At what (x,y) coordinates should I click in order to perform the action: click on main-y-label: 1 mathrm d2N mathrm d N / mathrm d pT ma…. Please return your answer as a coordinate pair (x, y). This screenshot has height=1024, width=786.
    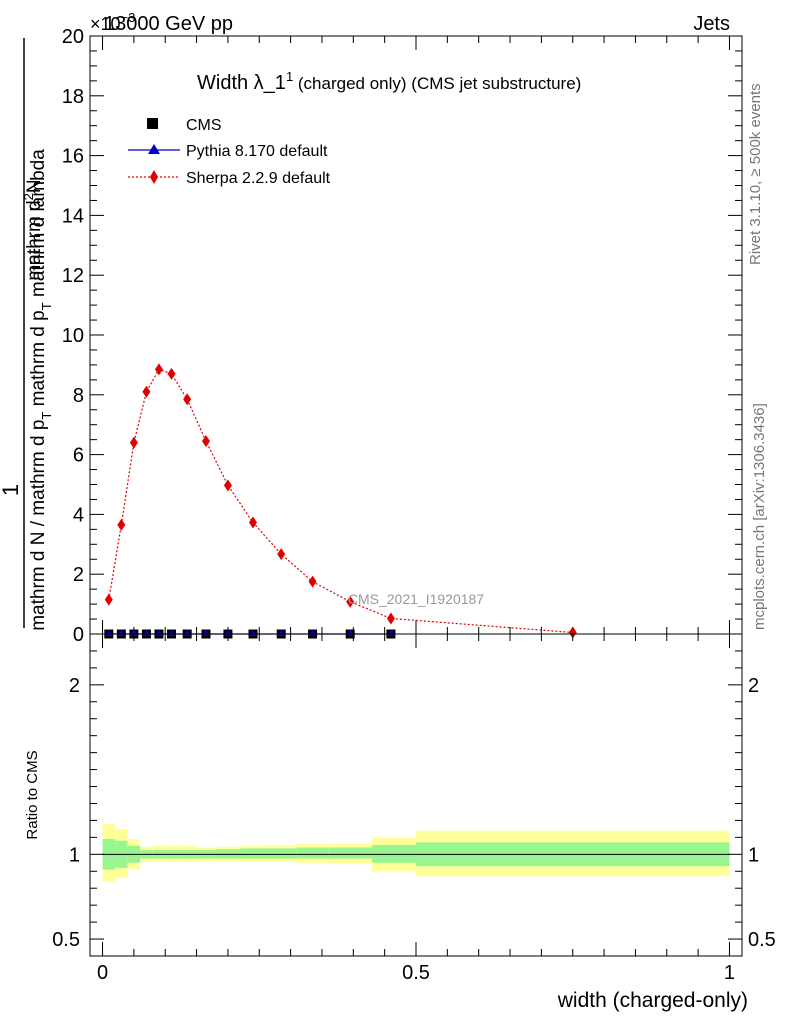
    Looking at the image, I should click on (27, 334).